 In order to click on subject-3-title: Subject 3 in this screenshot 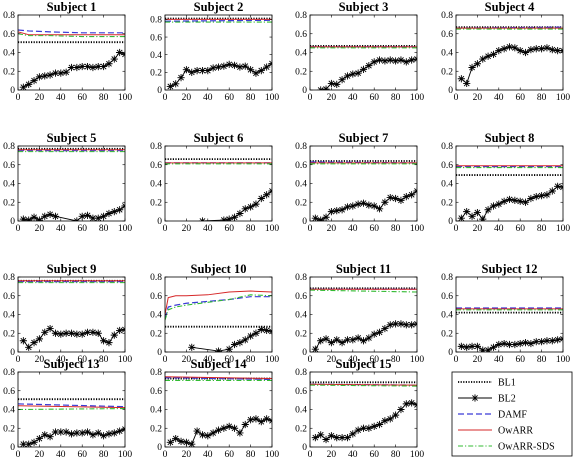, I will do `click(364, 7)`.